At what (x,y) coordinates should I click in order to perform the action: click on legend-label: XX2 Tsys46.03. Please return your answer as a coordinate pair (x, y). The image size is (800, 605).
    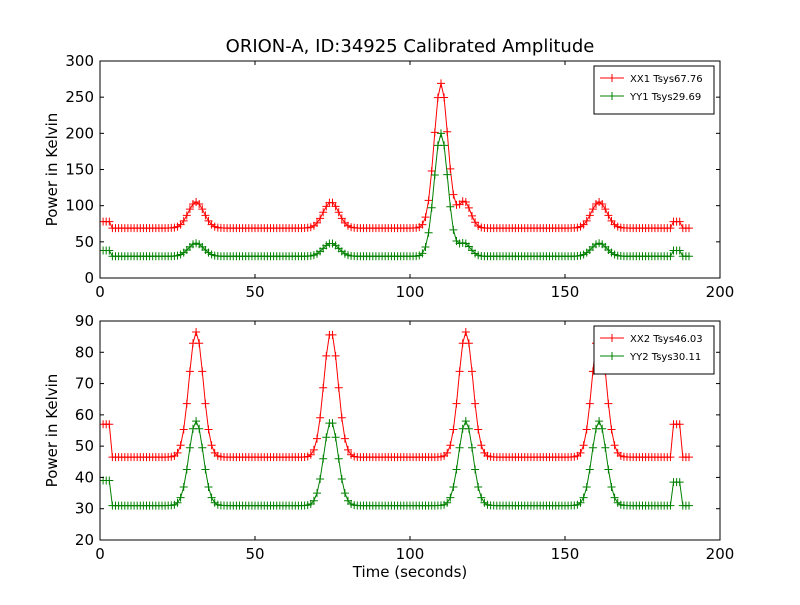
    Looking at the image, I should click on (666, 339).